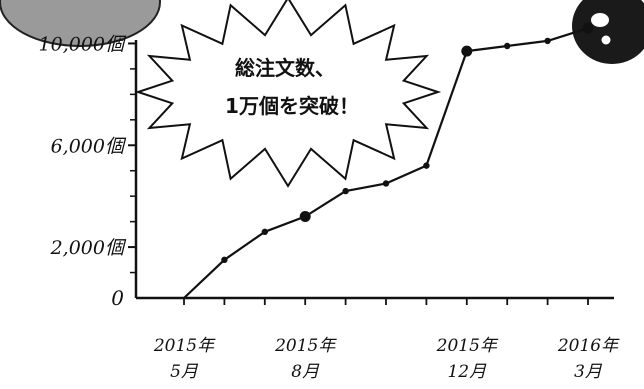 This screenshot has height=389, width=644. What do you see at coordinates (588, 372) in the screenshot?
I see `x-tick-label-3-month: 3月` at bounding box center [588, 372].